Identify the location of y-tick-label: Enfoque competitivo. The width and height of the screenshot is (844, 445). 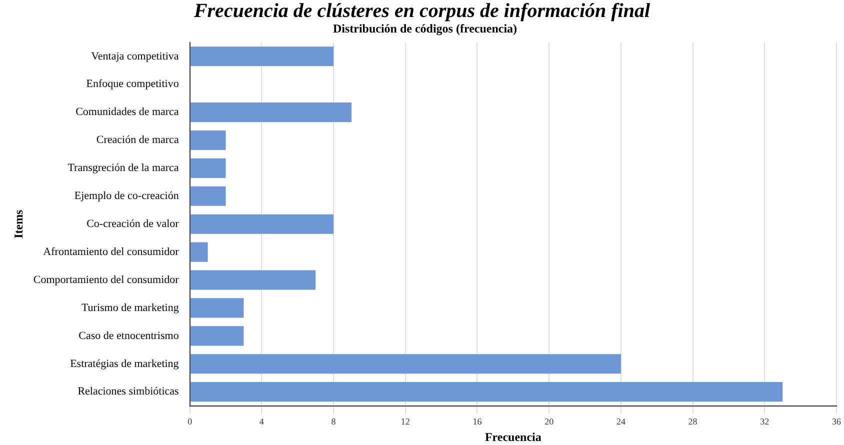
(133, 84).